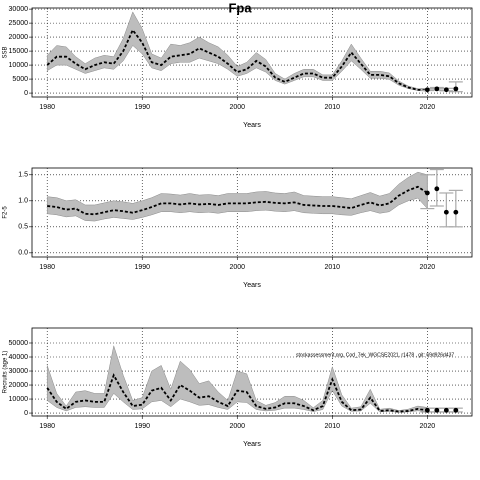  What do you see at coordinates (23, 253) in the screenshot?
I see `y-tick-label: 0.0` at bounding box center [23, 253].